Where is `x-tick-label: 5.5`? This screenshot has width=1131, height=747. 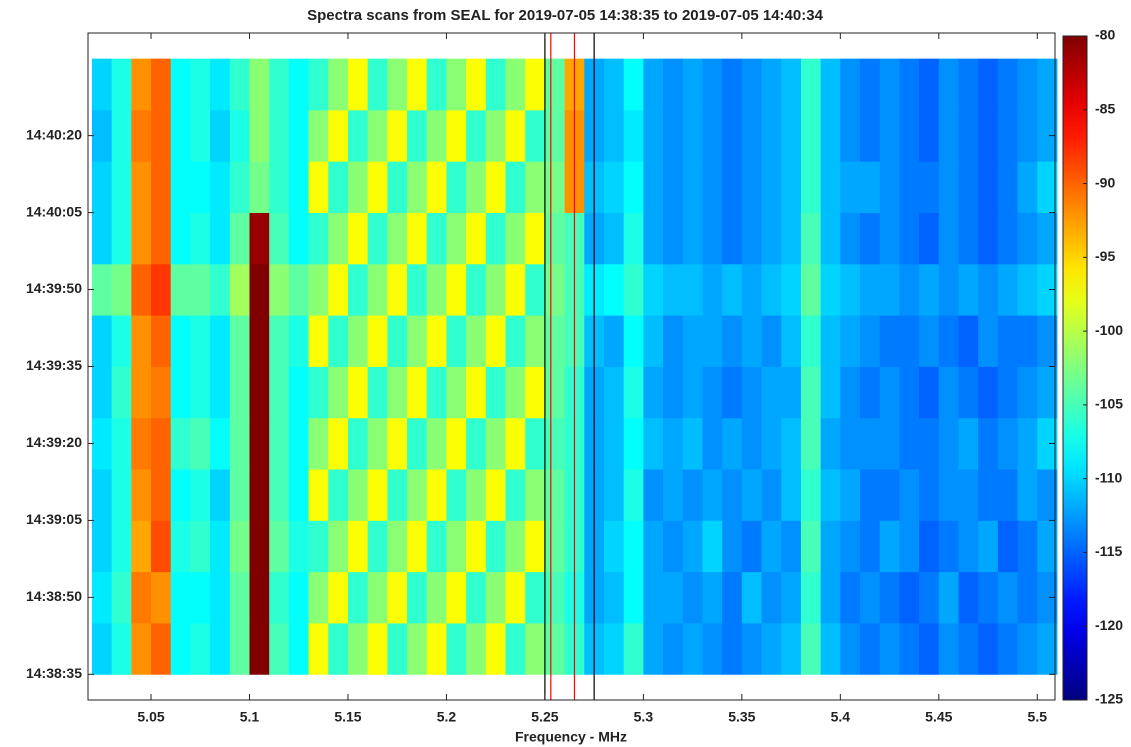 x-tick-label: 5.5 is located at coordinates (1038, 717).